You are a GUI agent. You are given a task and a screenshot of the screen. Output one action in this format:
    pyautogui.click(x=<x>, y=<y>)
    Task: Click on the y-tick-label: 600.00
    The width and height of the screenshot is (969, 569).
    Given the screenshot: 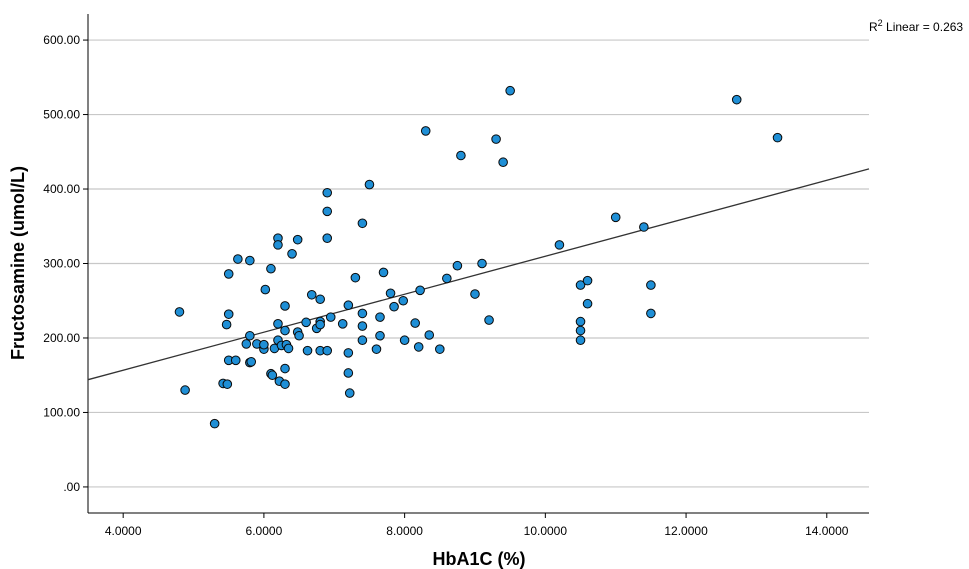 What is the action you would take?
    pyautogui.click(x=61, y=40)
    